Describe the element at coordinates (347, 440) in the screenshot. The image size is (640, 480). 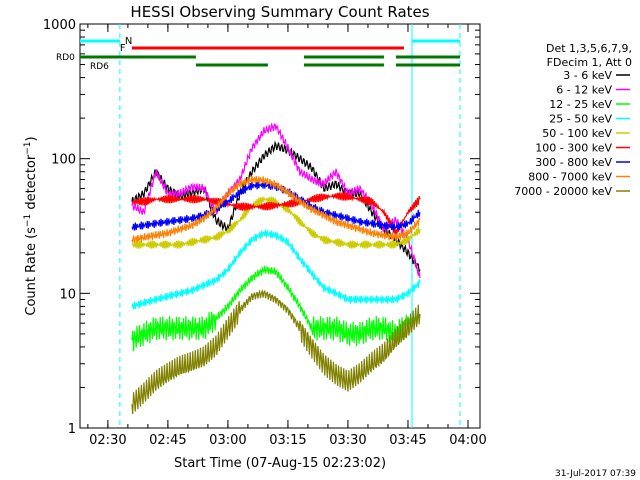
I see `x-tick-label: 03:30` at that location.